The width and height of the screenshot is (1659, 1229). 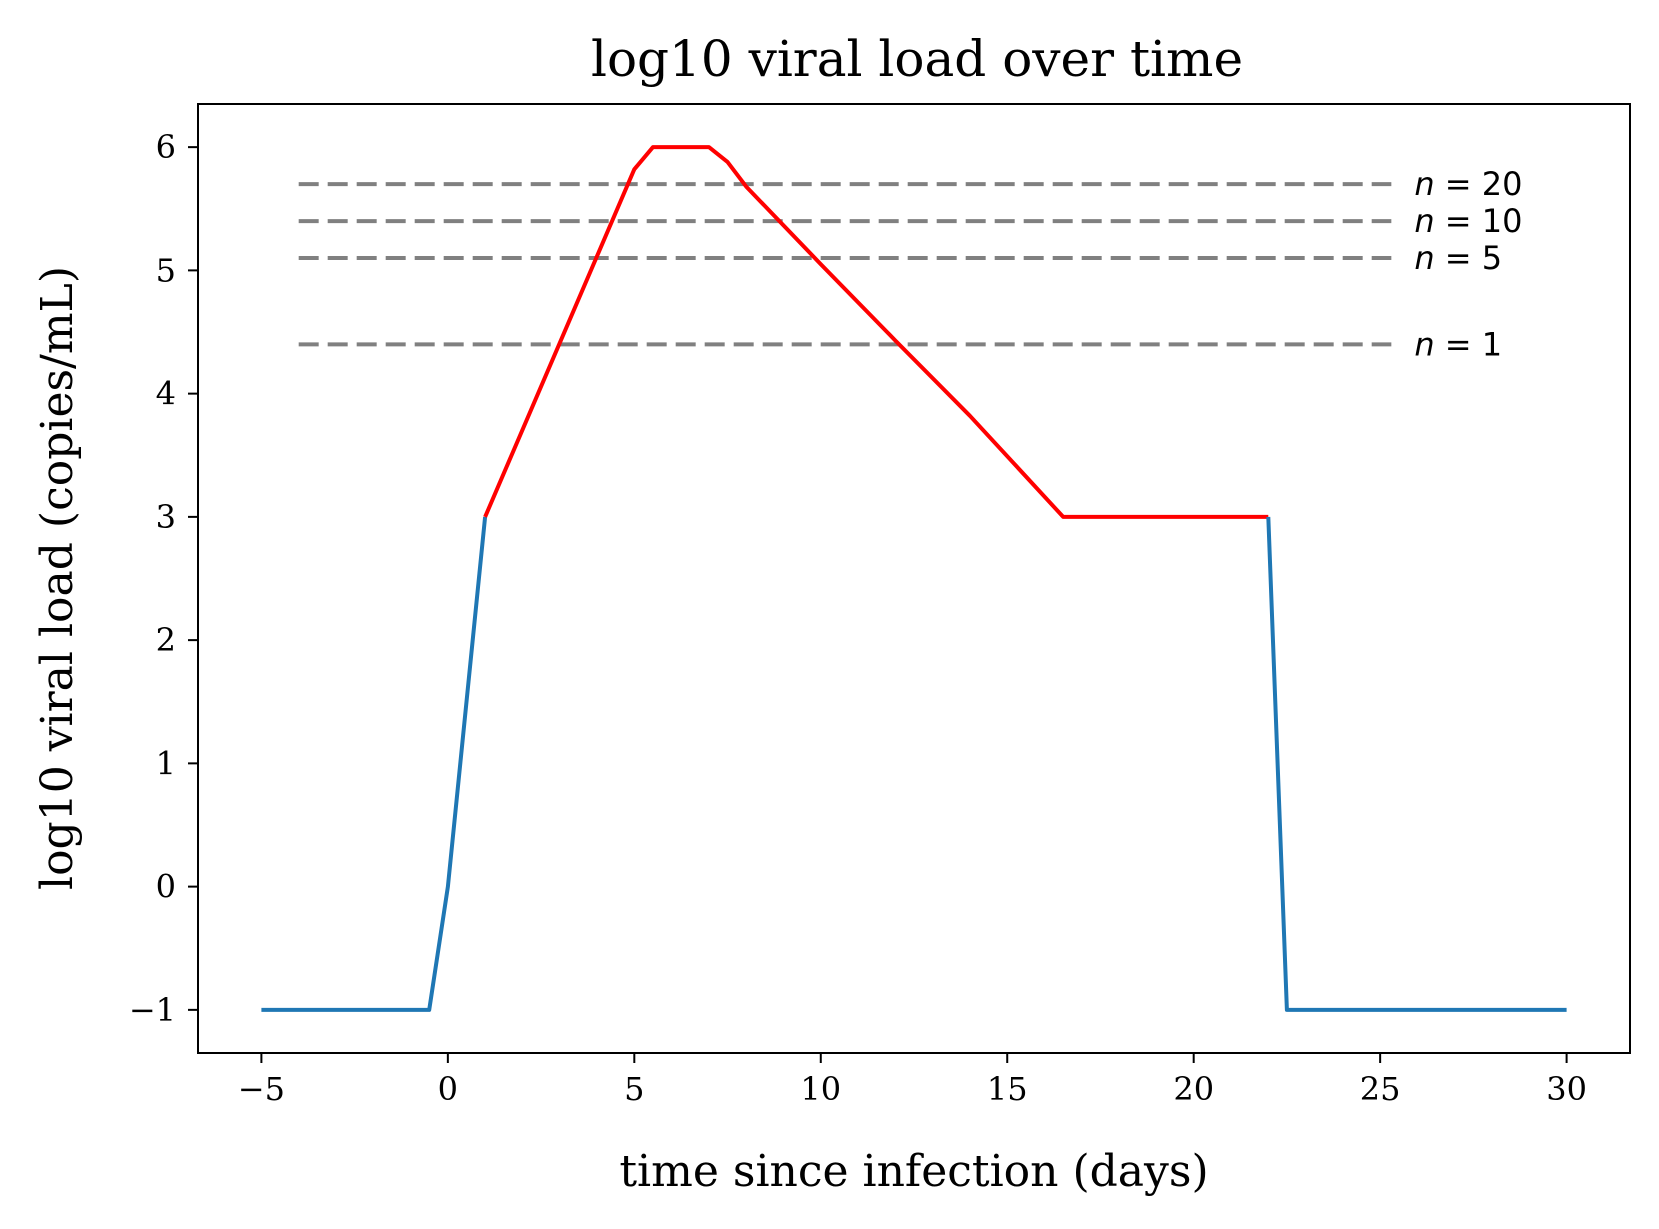 I want to click on y-axis-label: log10 viral load (copies/mL), so click(x=57, y=578).